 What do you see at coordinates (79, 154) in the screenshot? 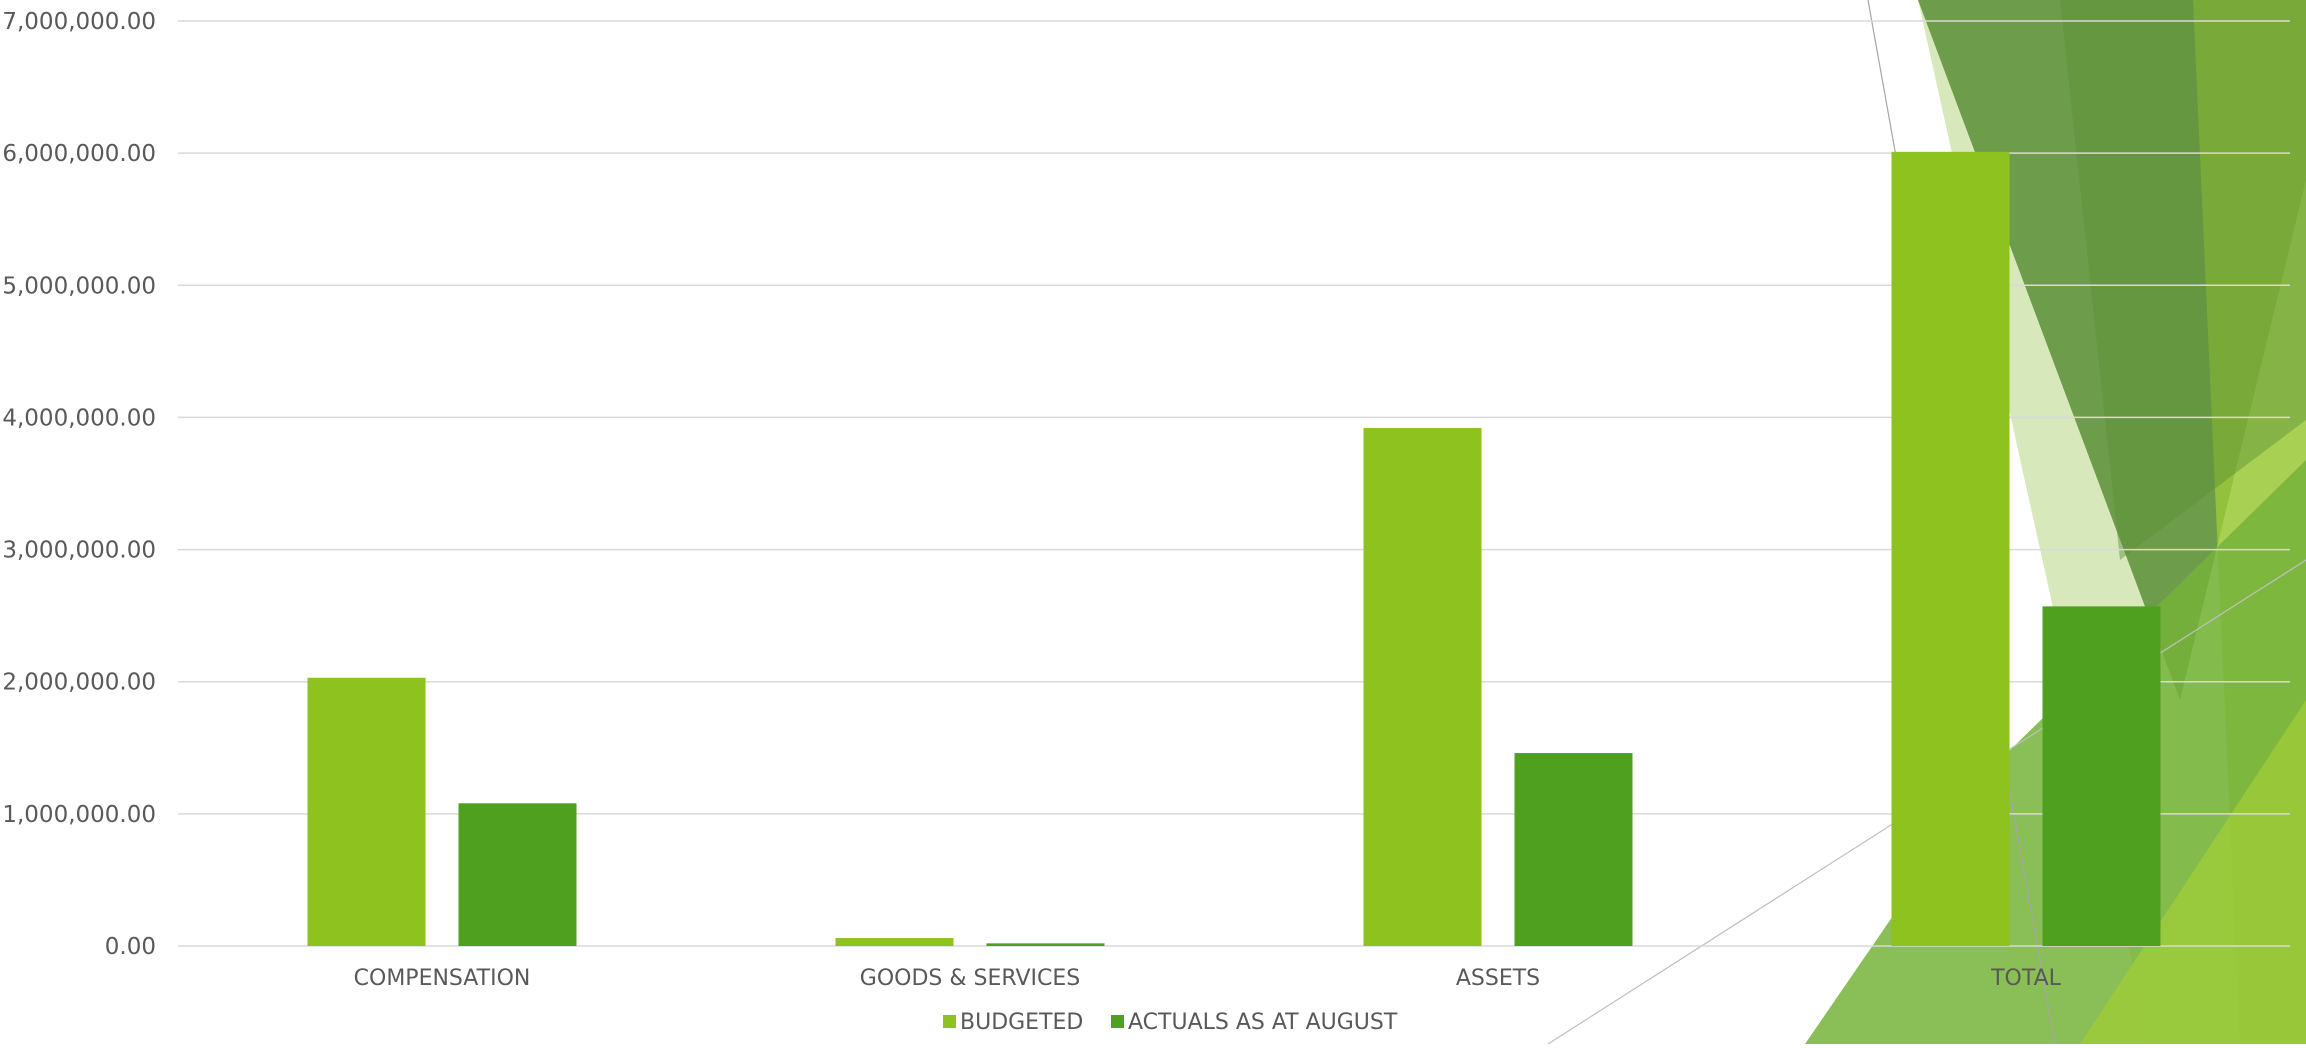
I see `y-tick-label: 6,000,000.00` at bounding box center [79, 154].